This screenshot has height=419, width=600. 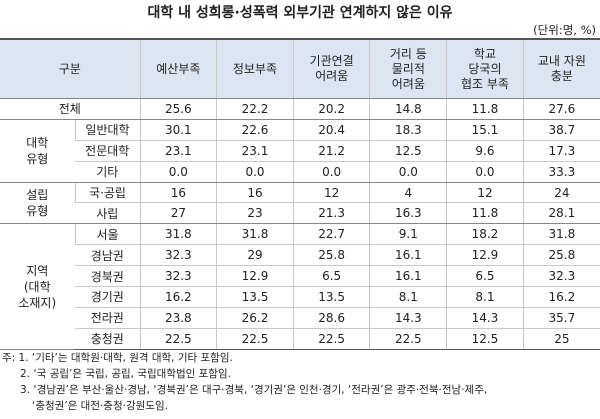 I want to click on column-header: 예산부족, so click(x=178, y=68).